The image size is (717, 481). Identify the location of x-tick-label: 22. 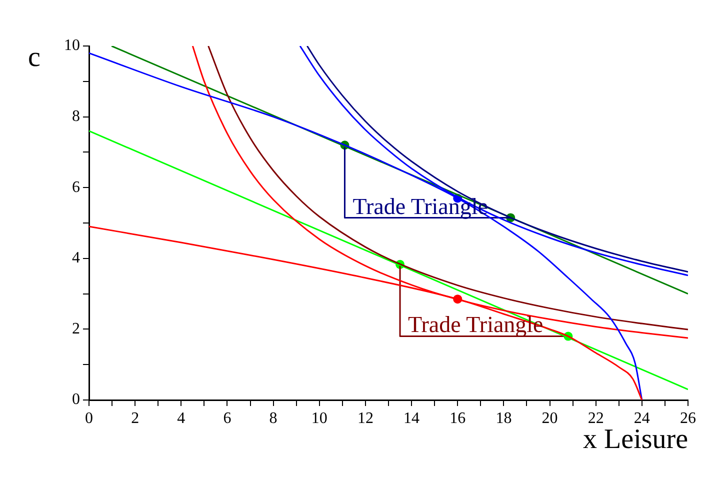
(596, 418).